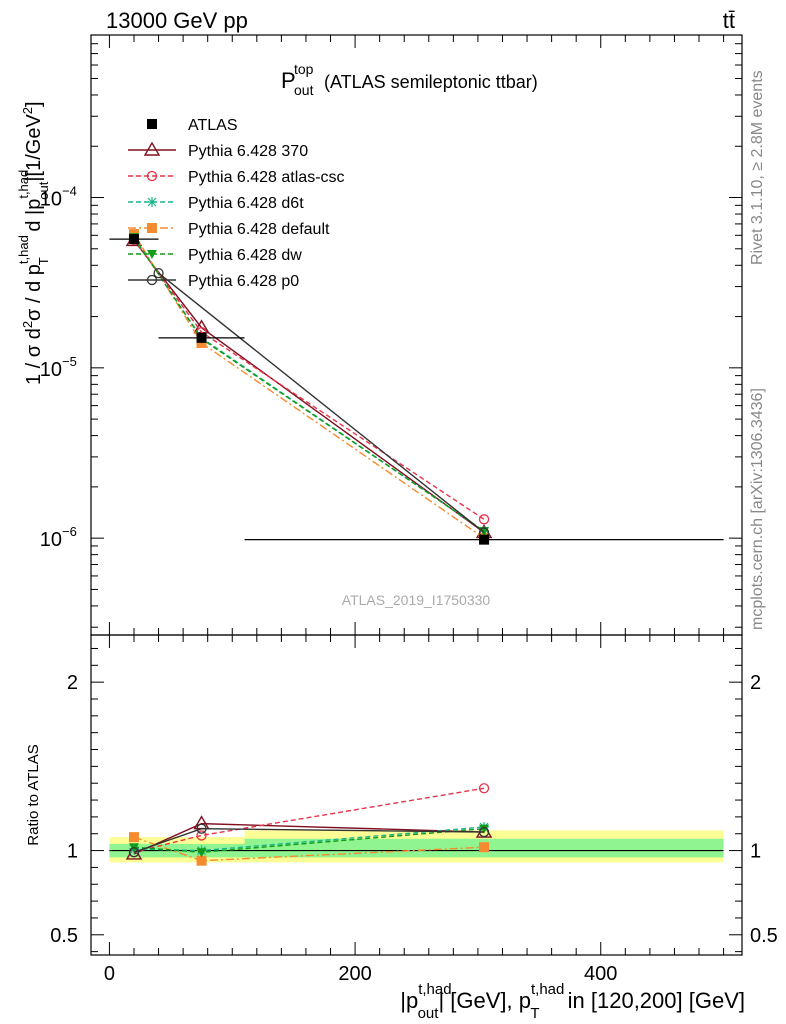 The height and width of the screenshot is (1024, 786). I want to click on legend-entry: Pythia 6.428 p0, so click(213, 281).